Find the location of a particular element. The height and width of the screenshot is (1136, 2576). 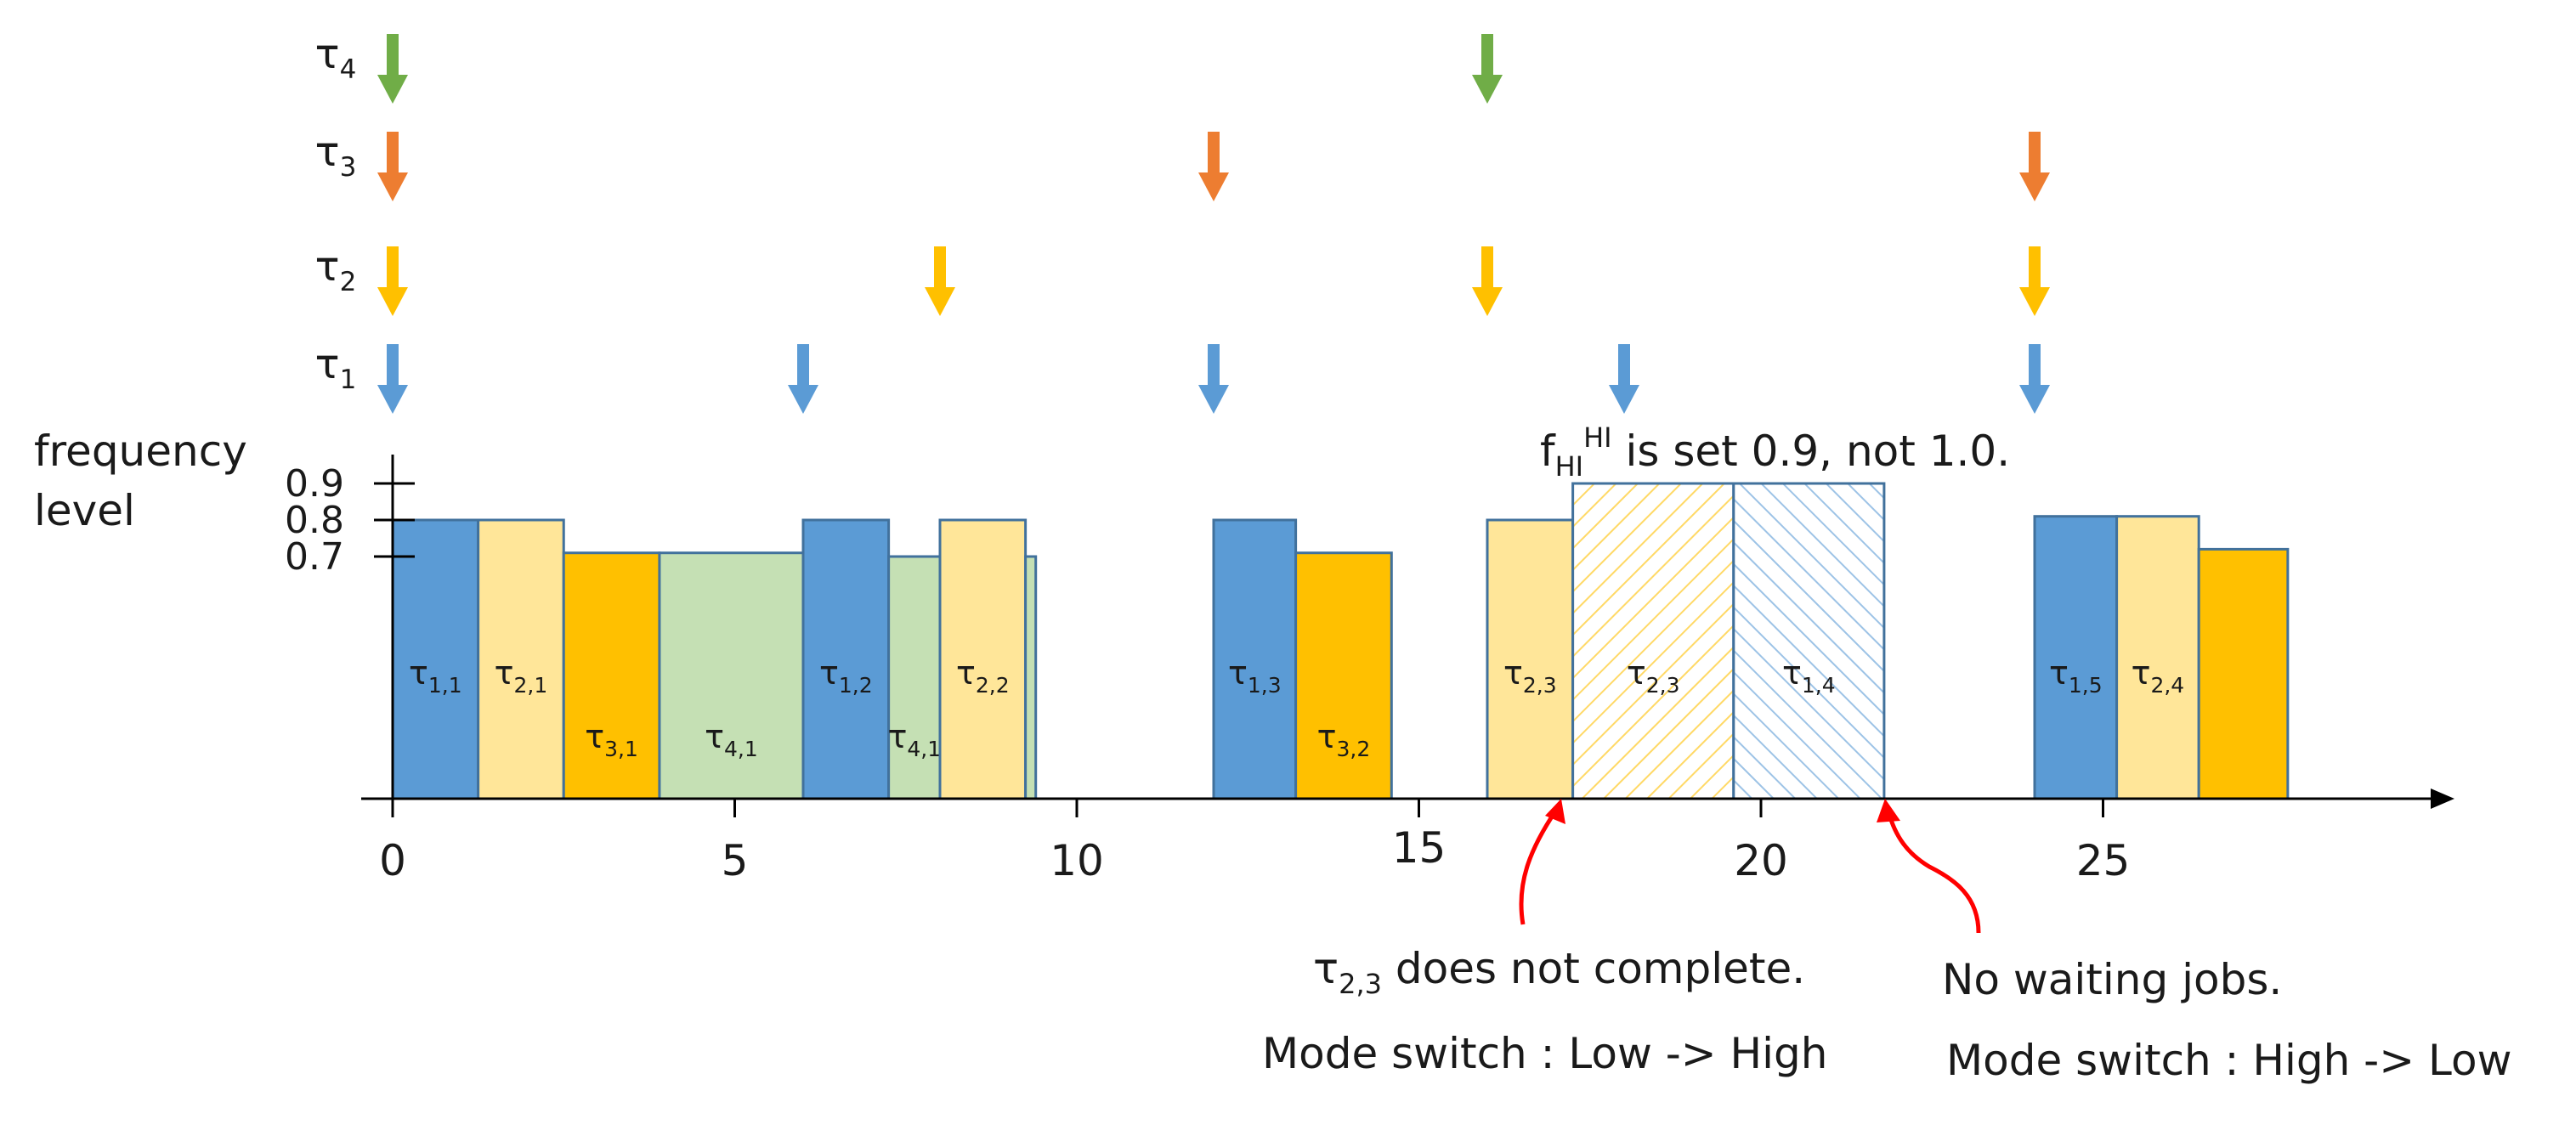

annotation-high-low-line2: Mode switch : High -> Low is located at coordinates (2228, 1060).